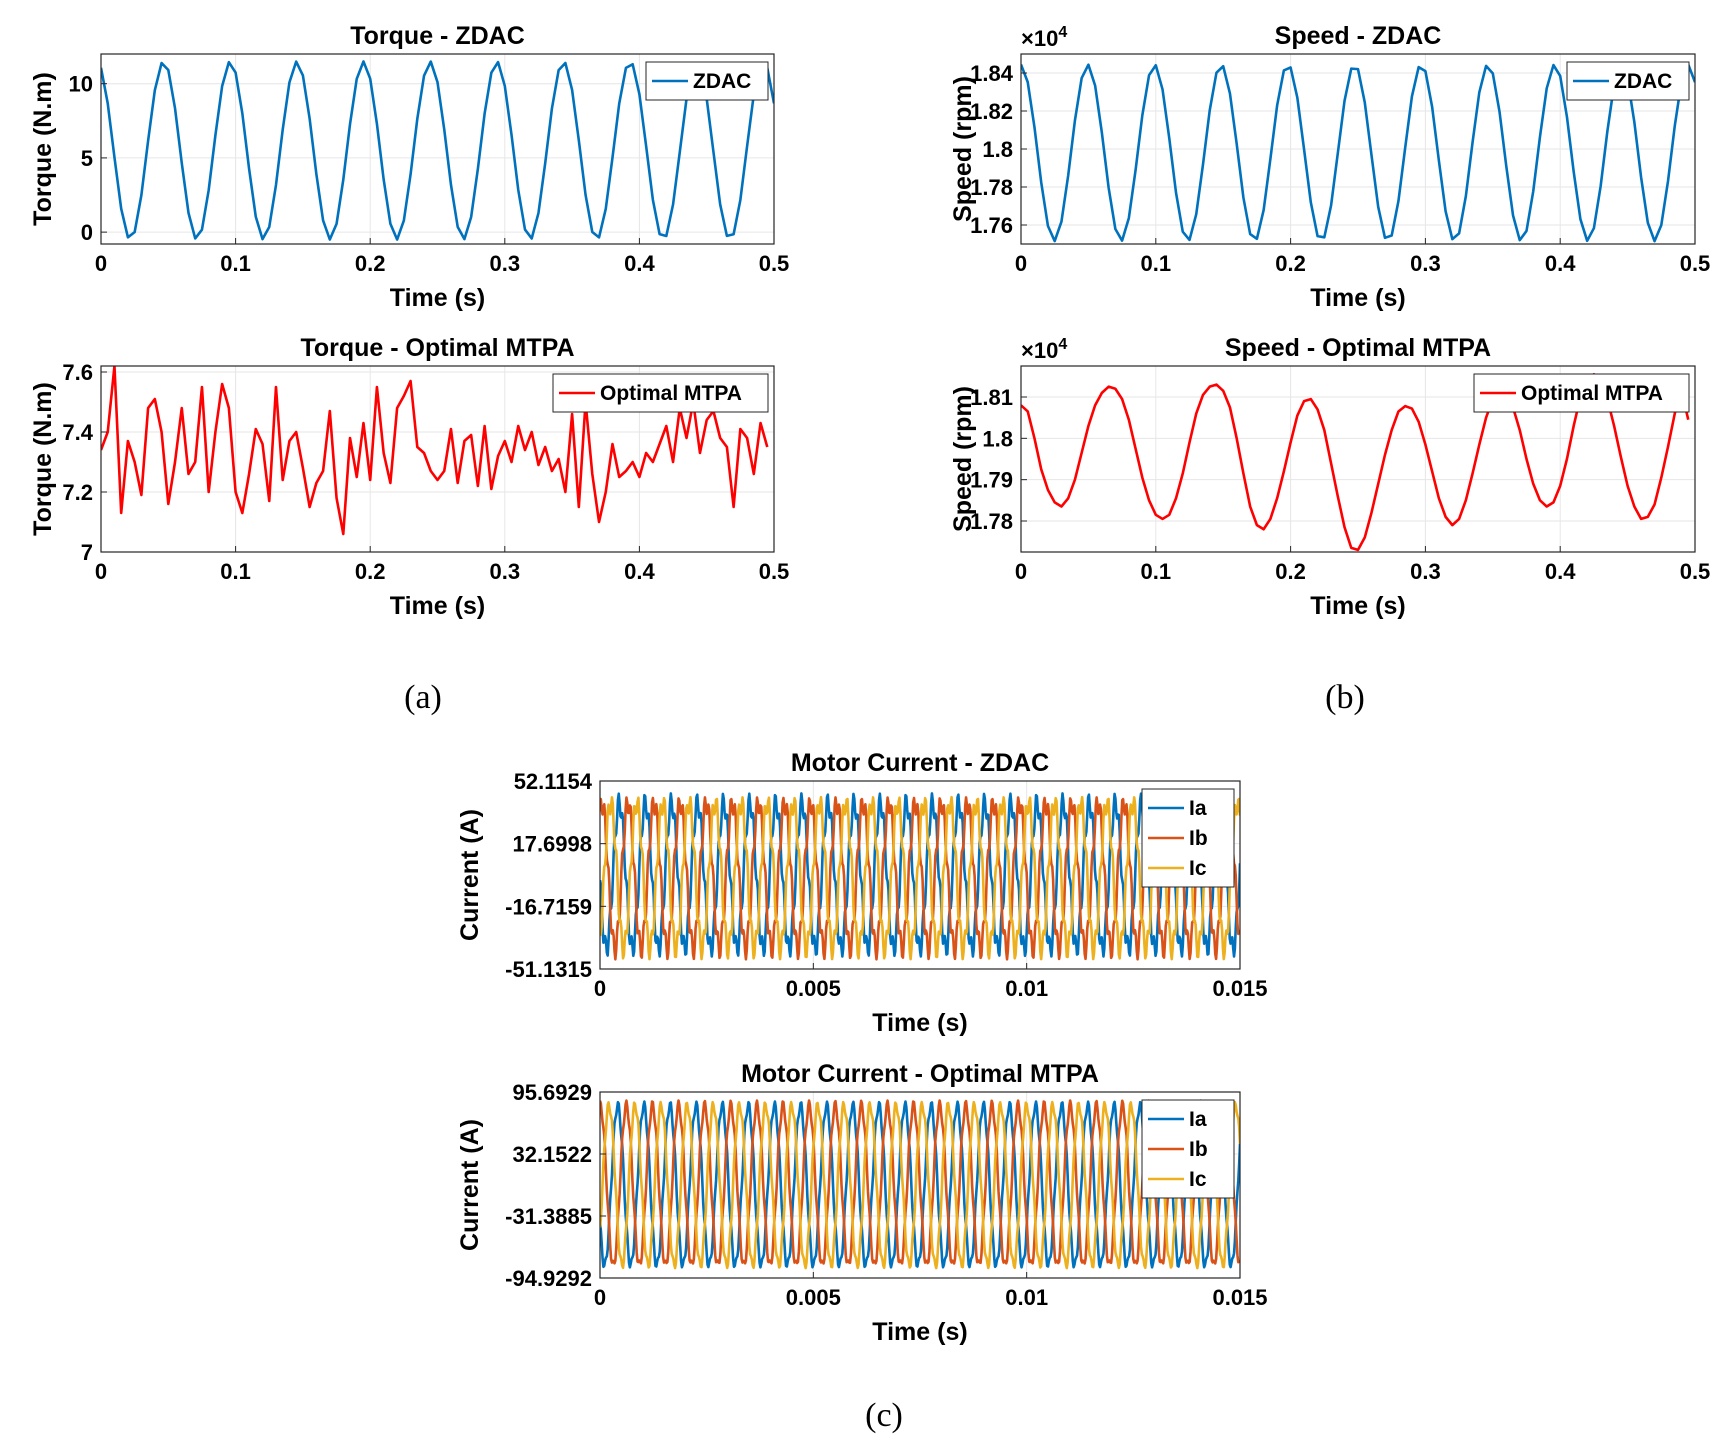  I want to click on x-tick-label: 0.015, so click(1239, 1297).